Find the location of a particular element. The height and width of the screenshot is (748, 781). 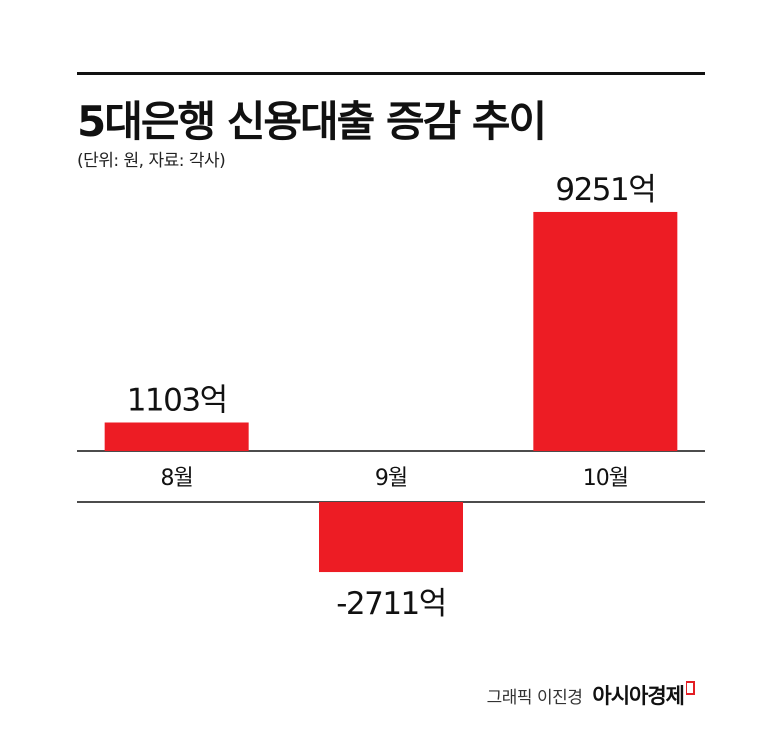

data-label: 1103억 is located at coordinates (177, 400).